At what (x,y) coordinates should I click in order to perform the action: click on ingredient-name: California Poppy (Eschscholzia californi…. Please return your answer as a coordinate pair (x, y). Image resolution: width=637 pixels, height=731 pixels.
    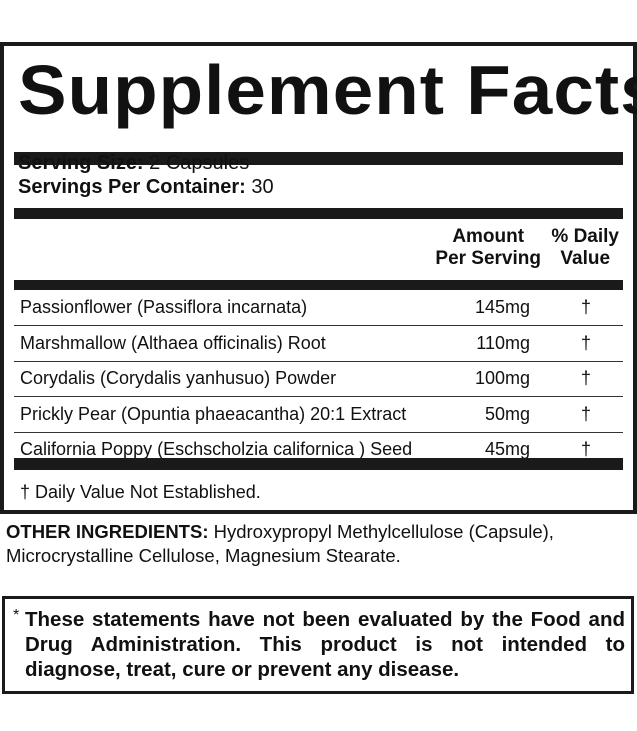
    Looking at the image, I should click on (216, 449).